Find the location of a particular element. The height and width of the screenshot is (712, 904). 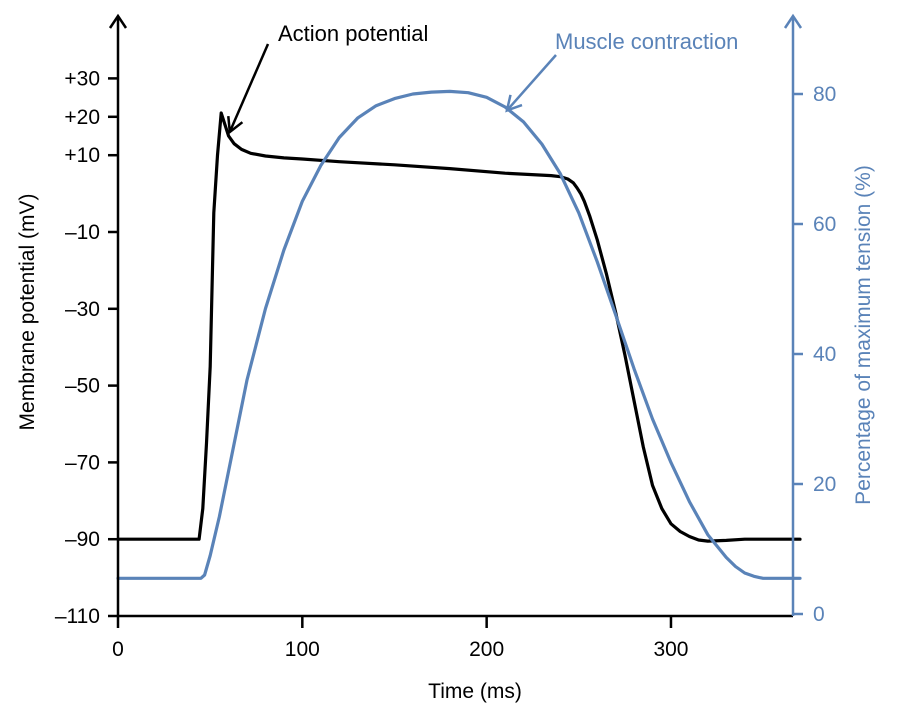

right-tick-label: 20 is located at coordinates (824, 484).